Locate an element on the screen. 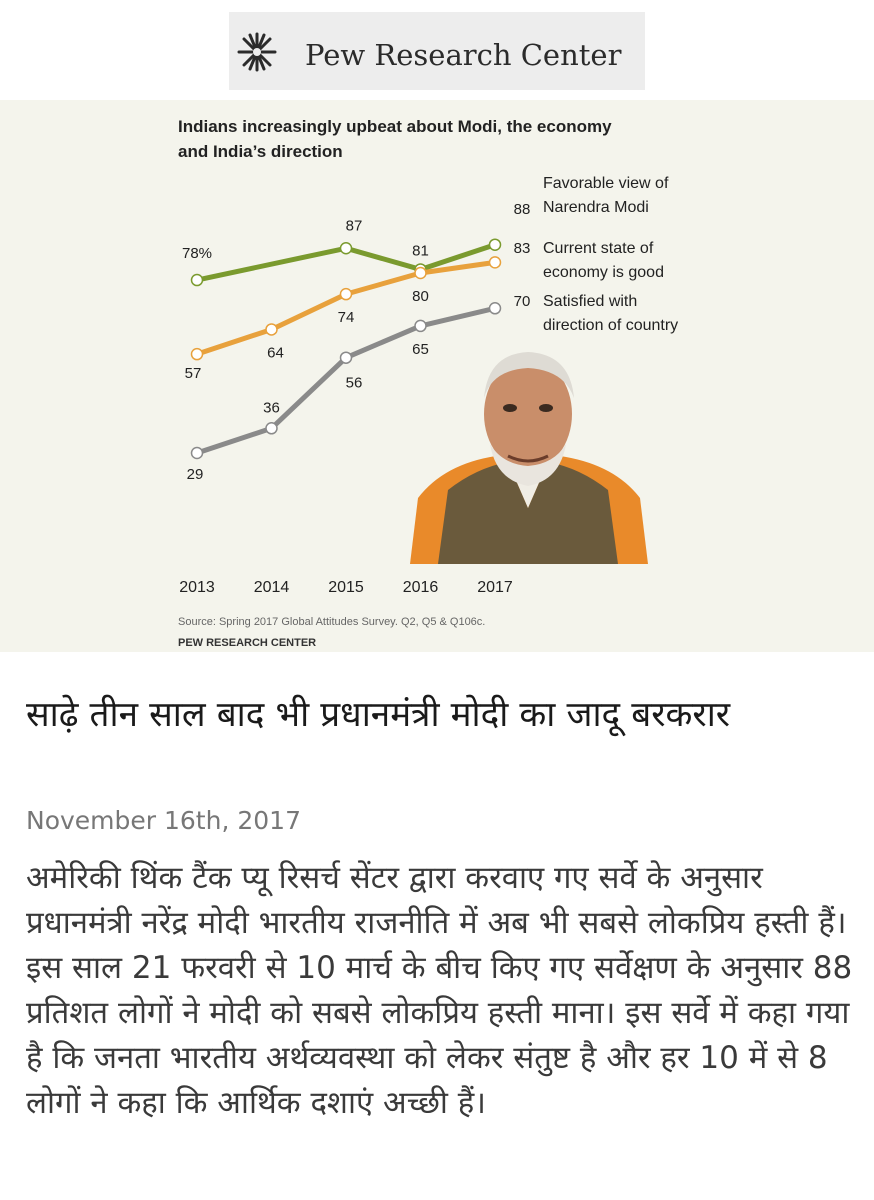 This screenshot has height=1200, width=874. data-label-favorable-modi-2015: 87 is located at coordinates (354, 225).